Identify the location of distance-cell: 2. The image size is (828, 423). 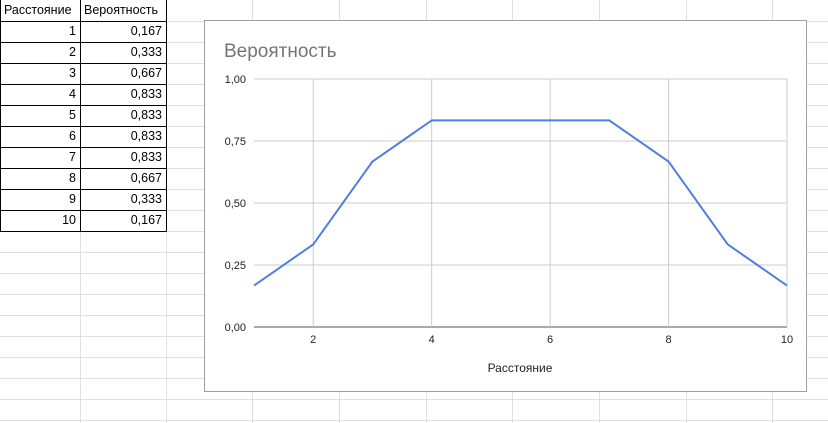
(72, 52).